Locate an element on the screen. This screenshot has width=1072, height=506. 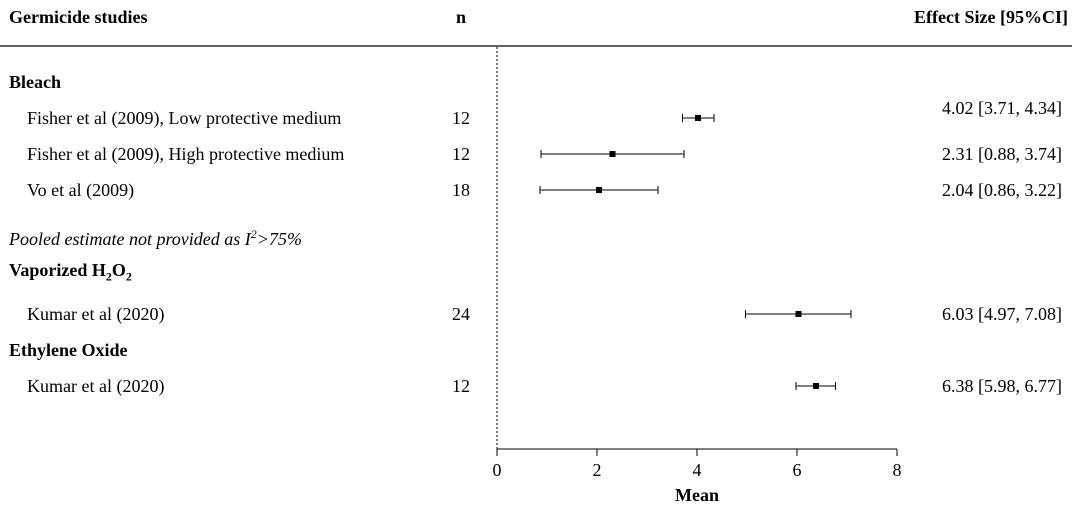
x-tick-label: 0 is located at coordinates (497, 470).